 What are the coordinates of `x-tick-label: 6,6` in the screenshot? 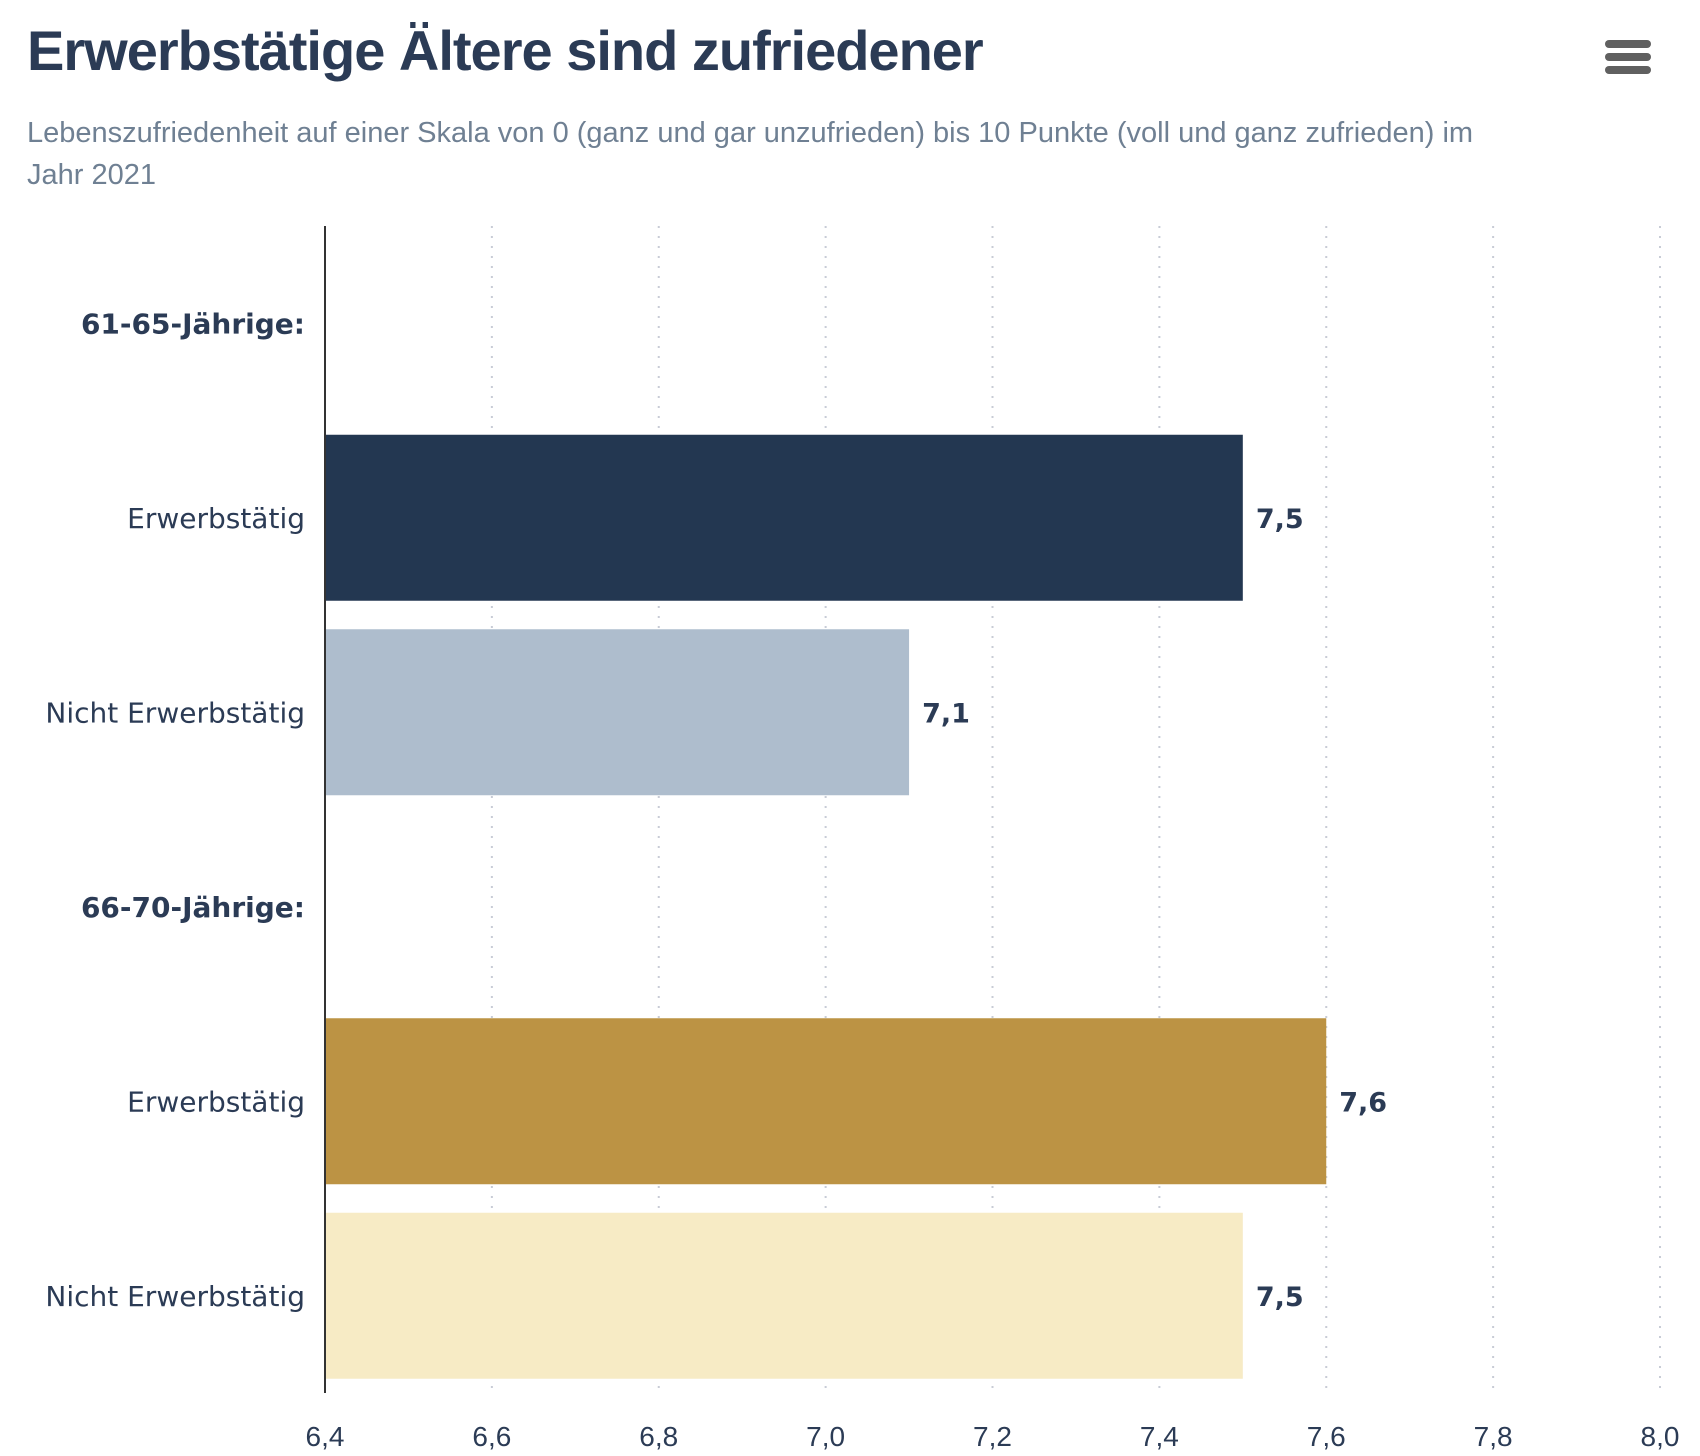 It's located at (491, 1436).